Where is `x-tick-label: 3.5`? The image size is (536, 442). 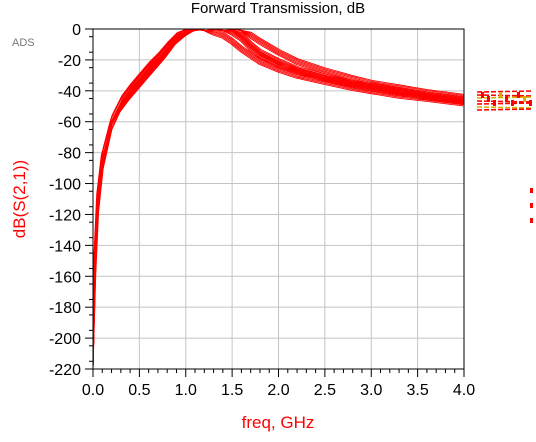
x-tick-label: 3.5 is located at coordinates (418, 390).